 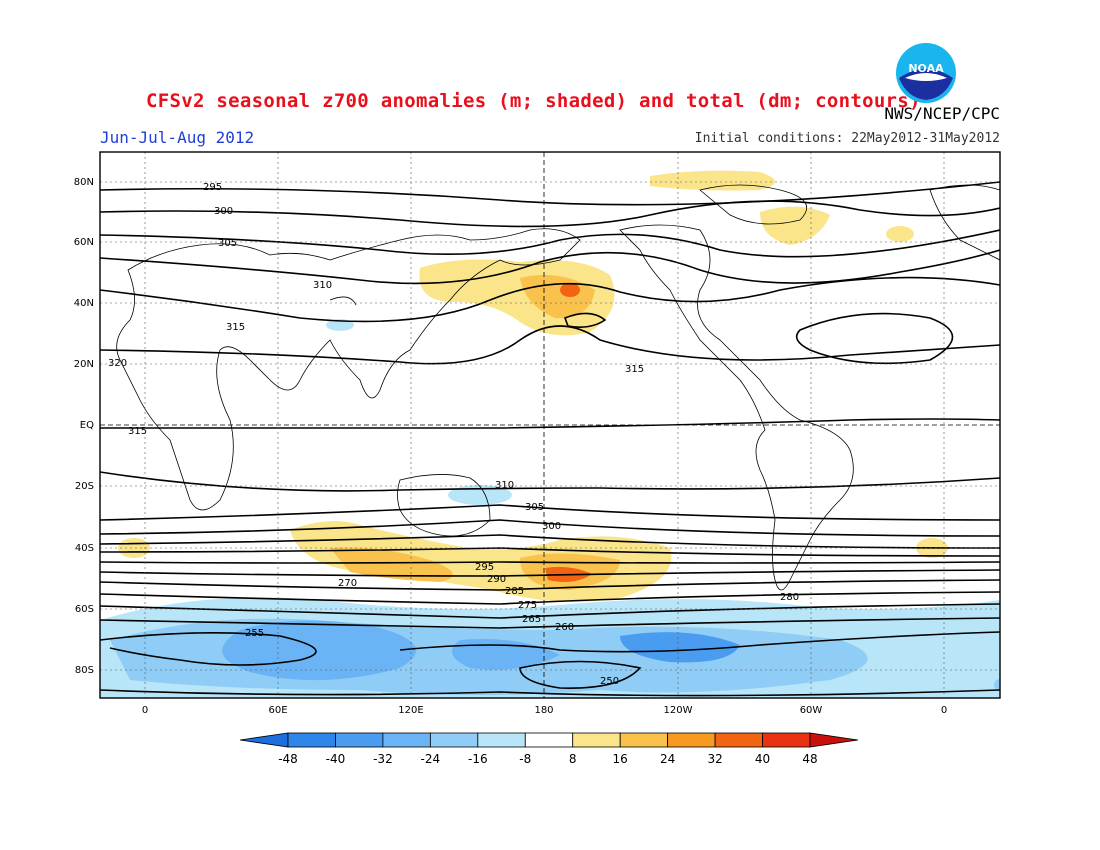 I want to click on contour-label: 265, so click(x=531, y=619).